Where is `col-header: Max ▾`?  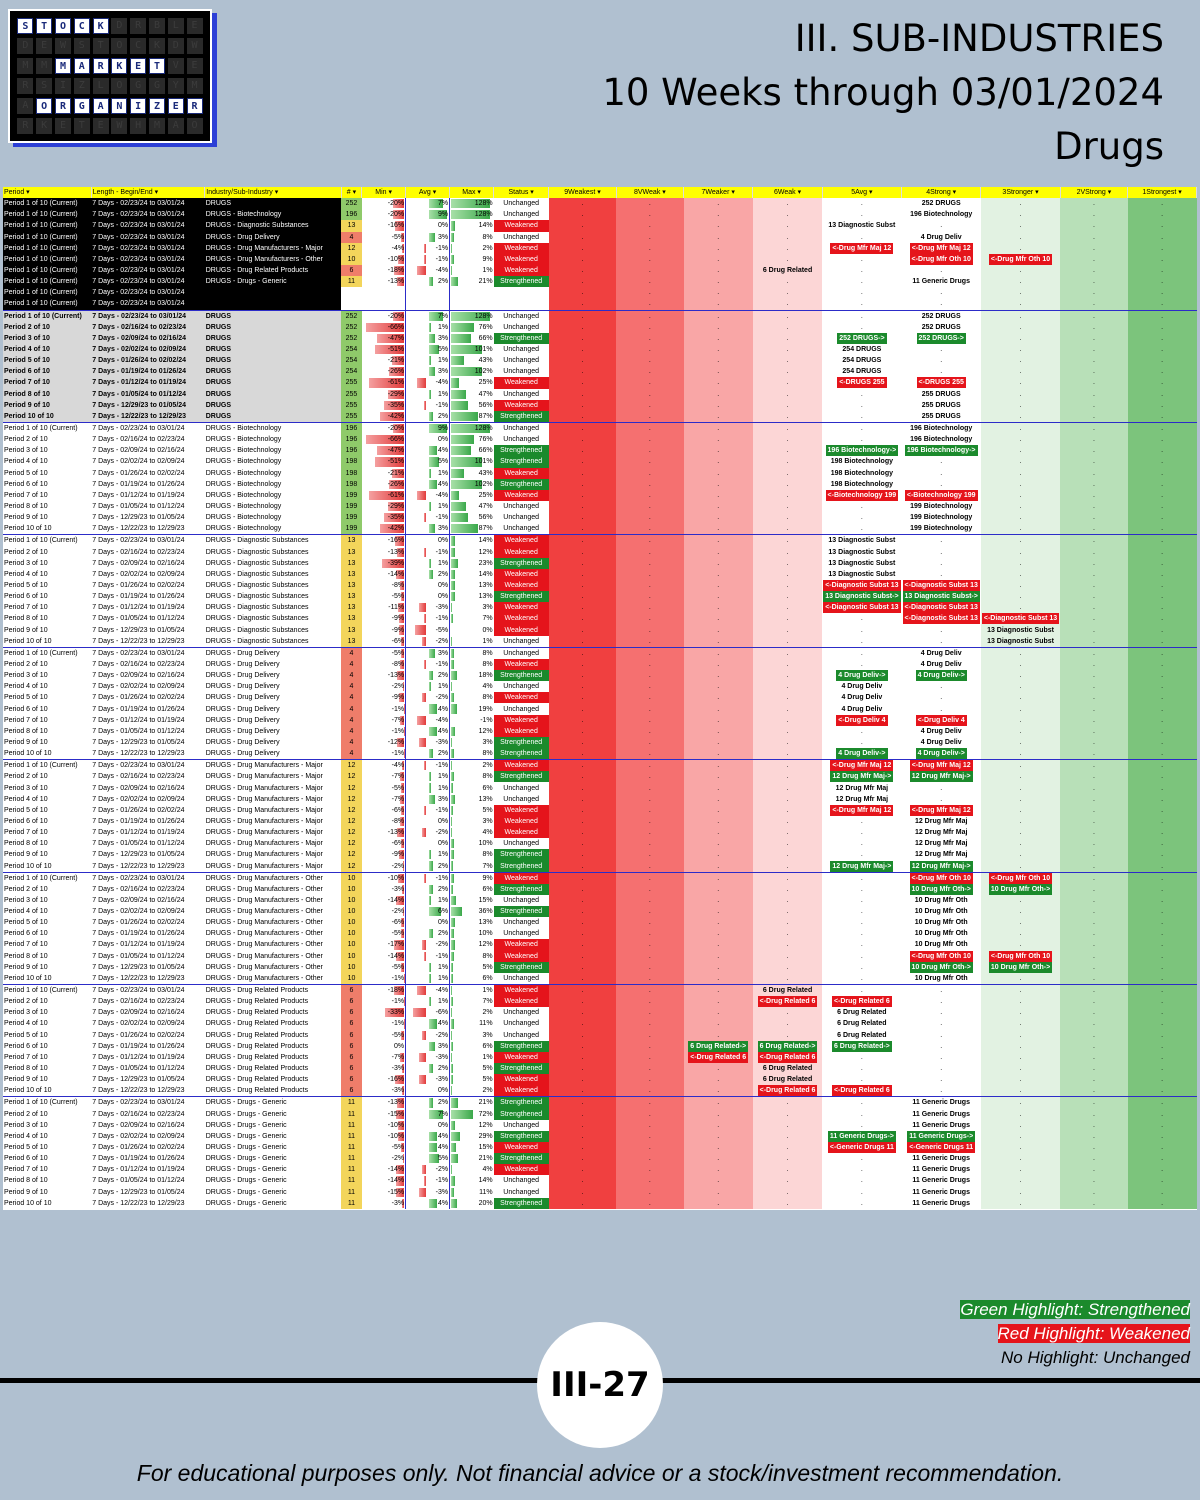 col-header: Max ▾ is located at coordinates (472, 193).